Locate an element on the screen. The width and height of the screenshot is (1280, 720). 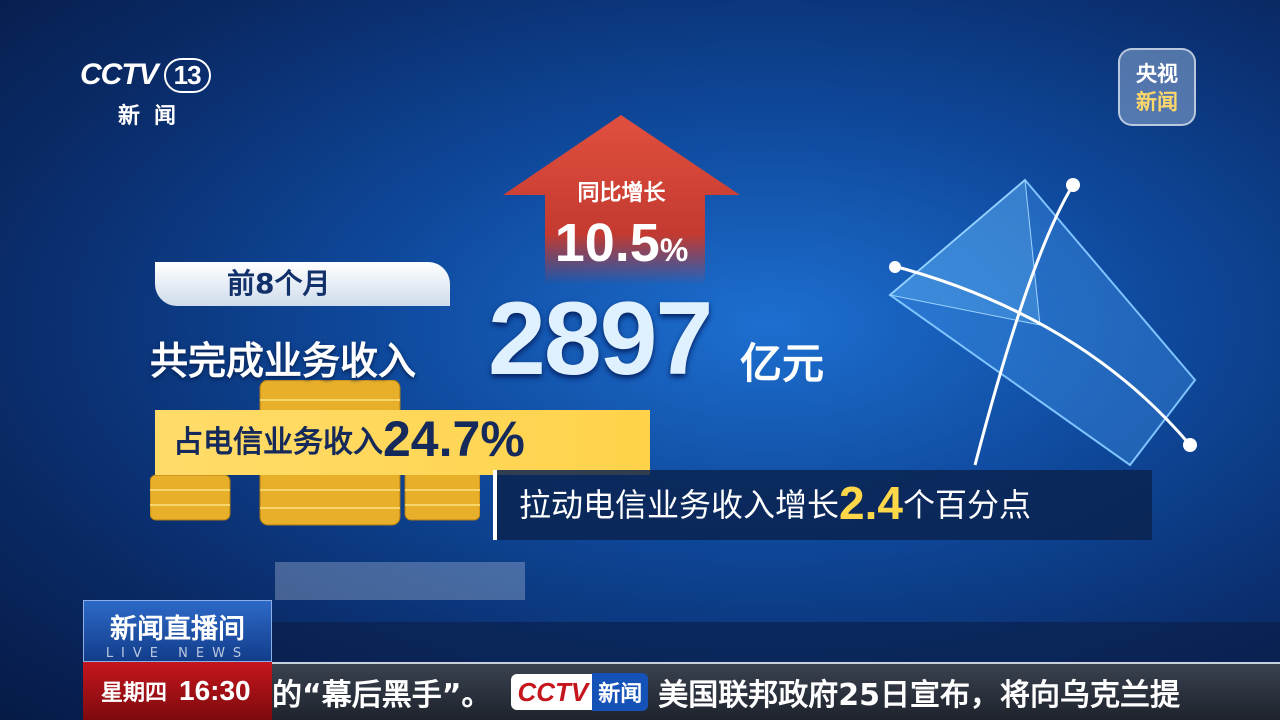
revenue-value: 2897 is located at coordinates (600, 339).